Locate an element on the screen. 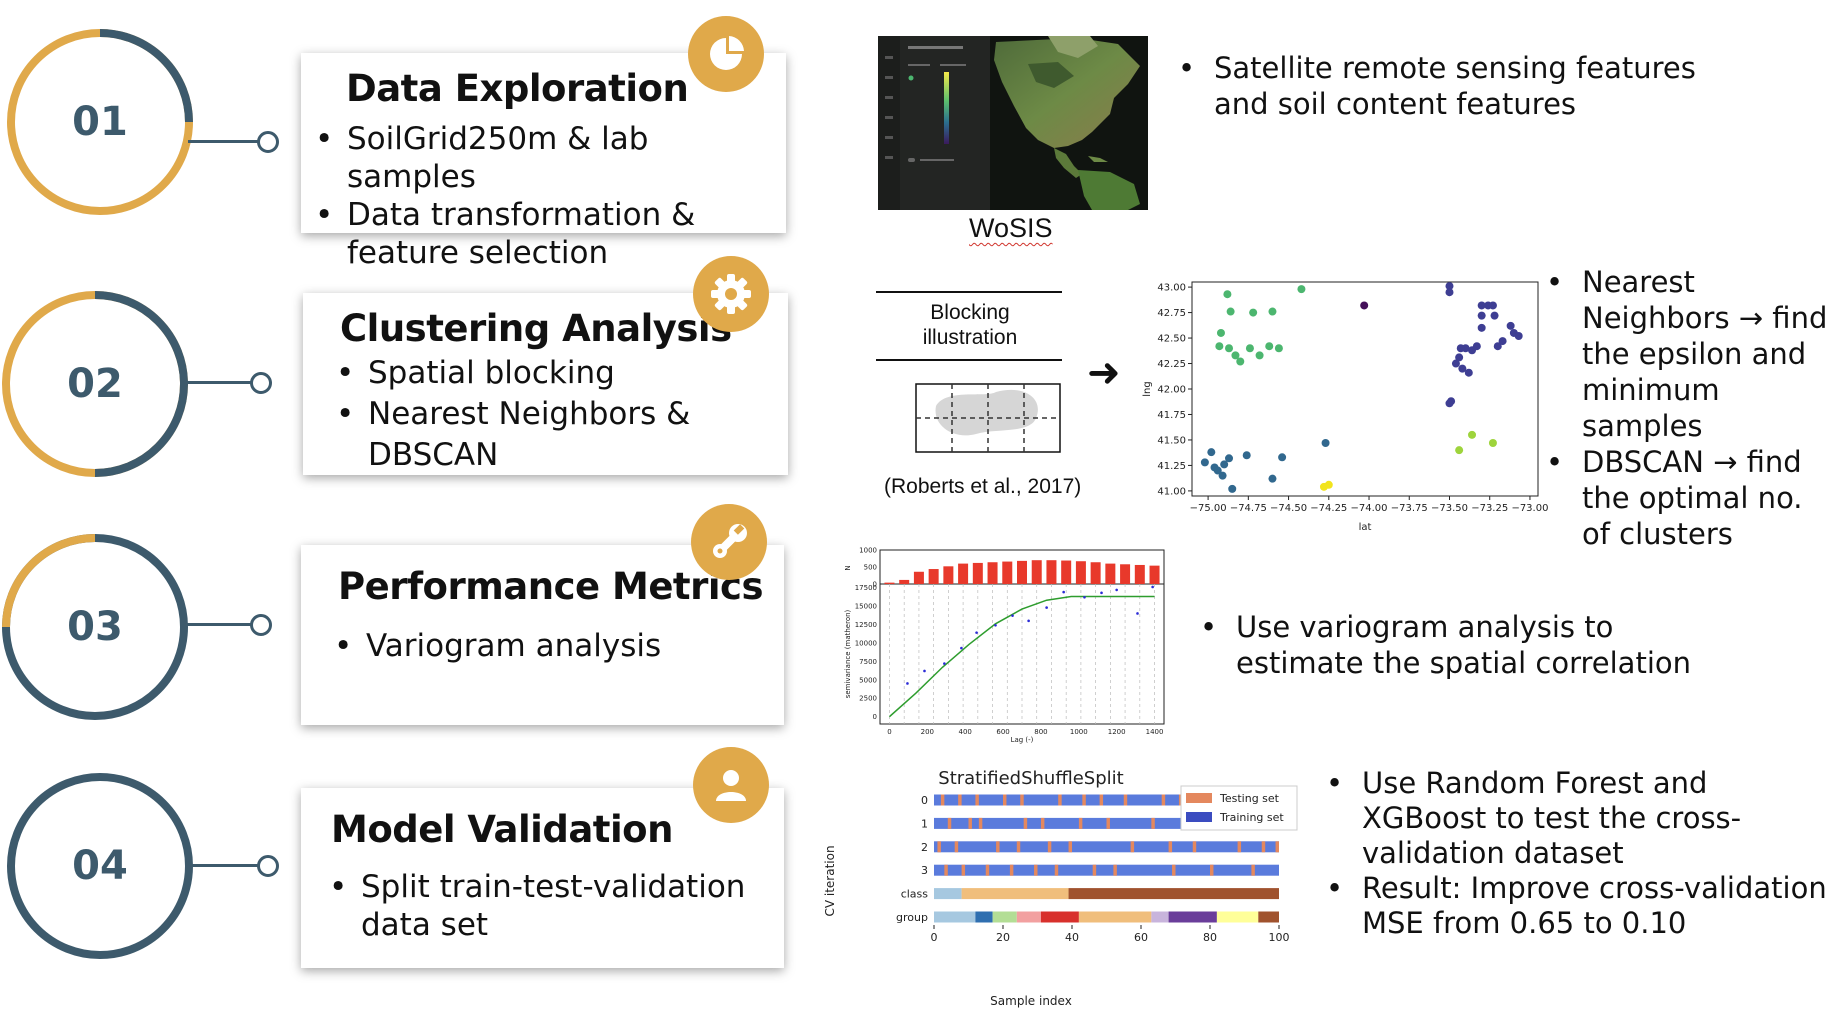 The image size is (1838, 1010). step-2-circle: 02 is located at coordinates (95, 384).